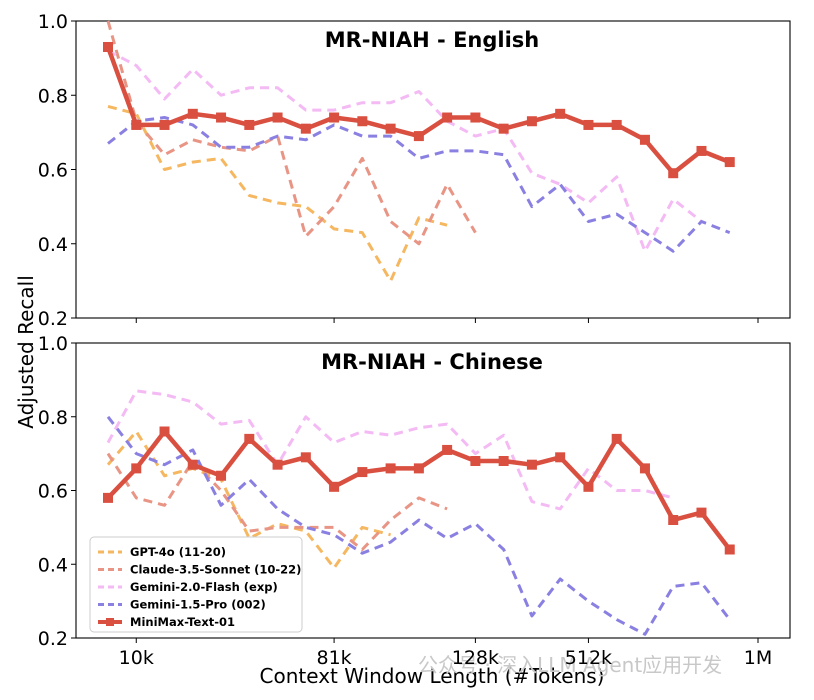 The image size is (814, 700). I want to click on legend-item: GPT-4o (11-20), so click(162, 552).